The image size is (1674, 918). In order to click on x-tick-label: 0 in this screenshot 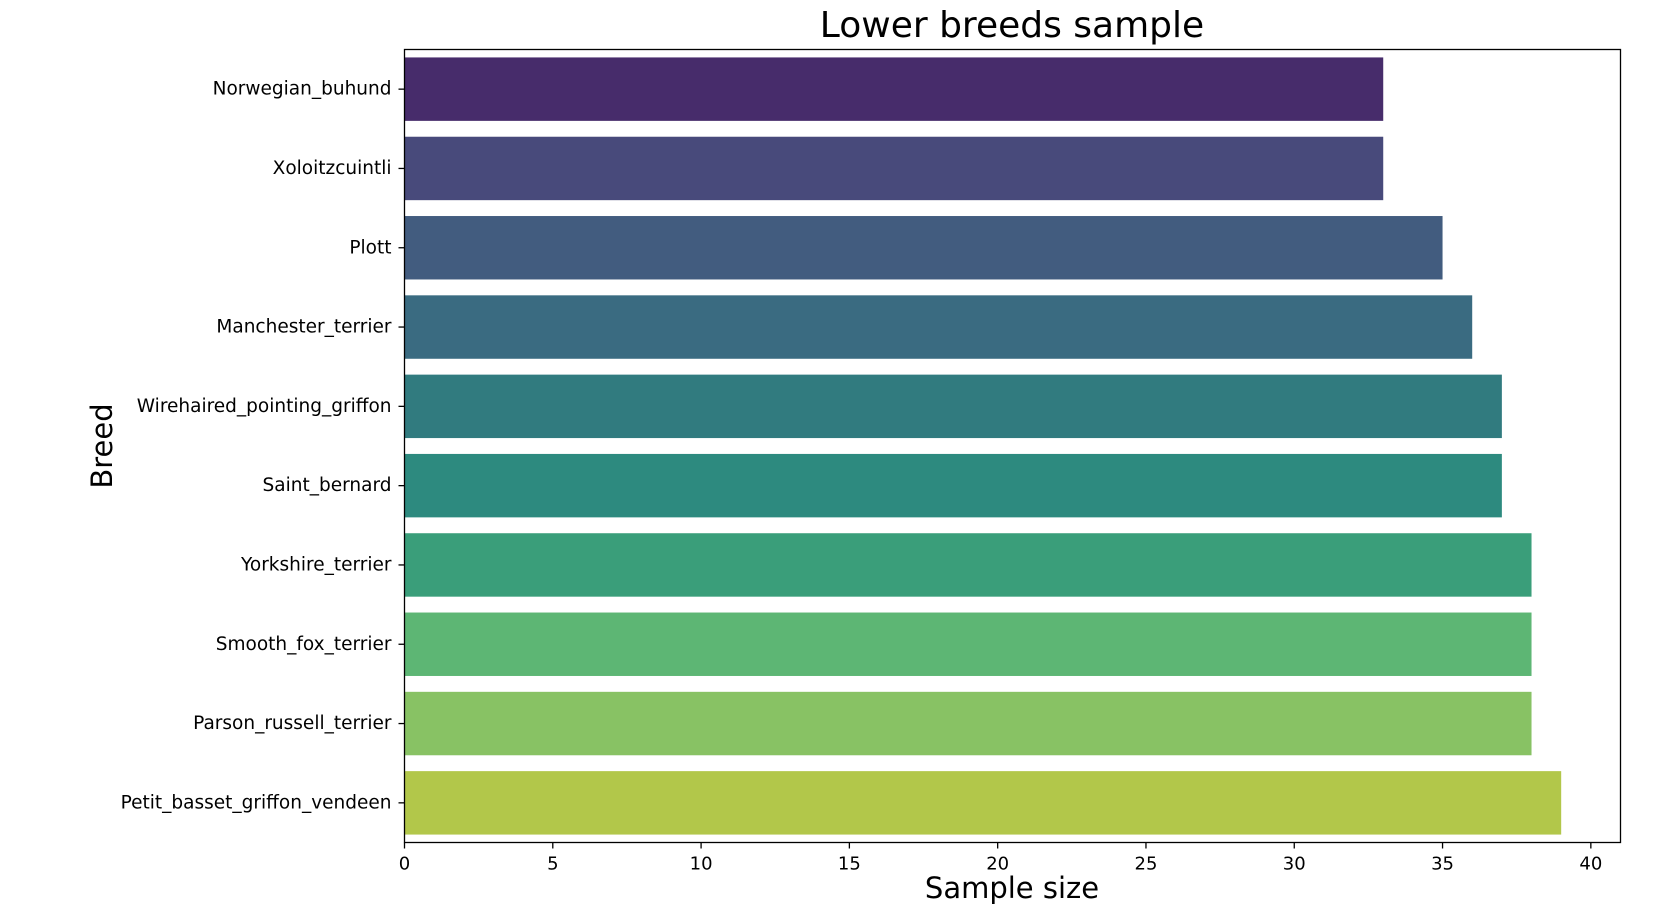, I will do `click(404, 864)`.